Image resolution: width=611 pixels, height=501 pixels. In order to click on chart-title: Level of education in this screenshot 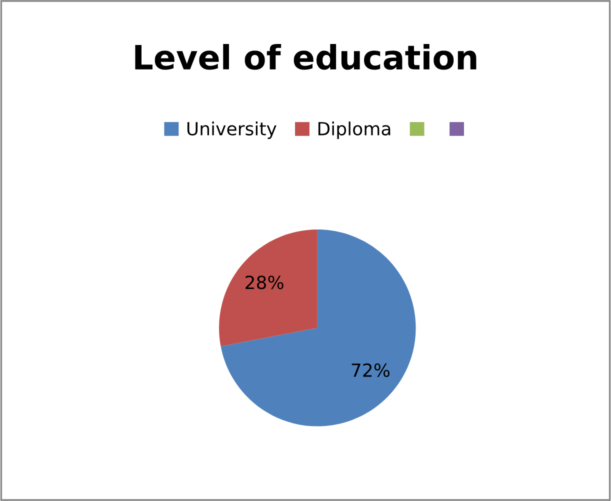, I will do `click(305, 57)`.